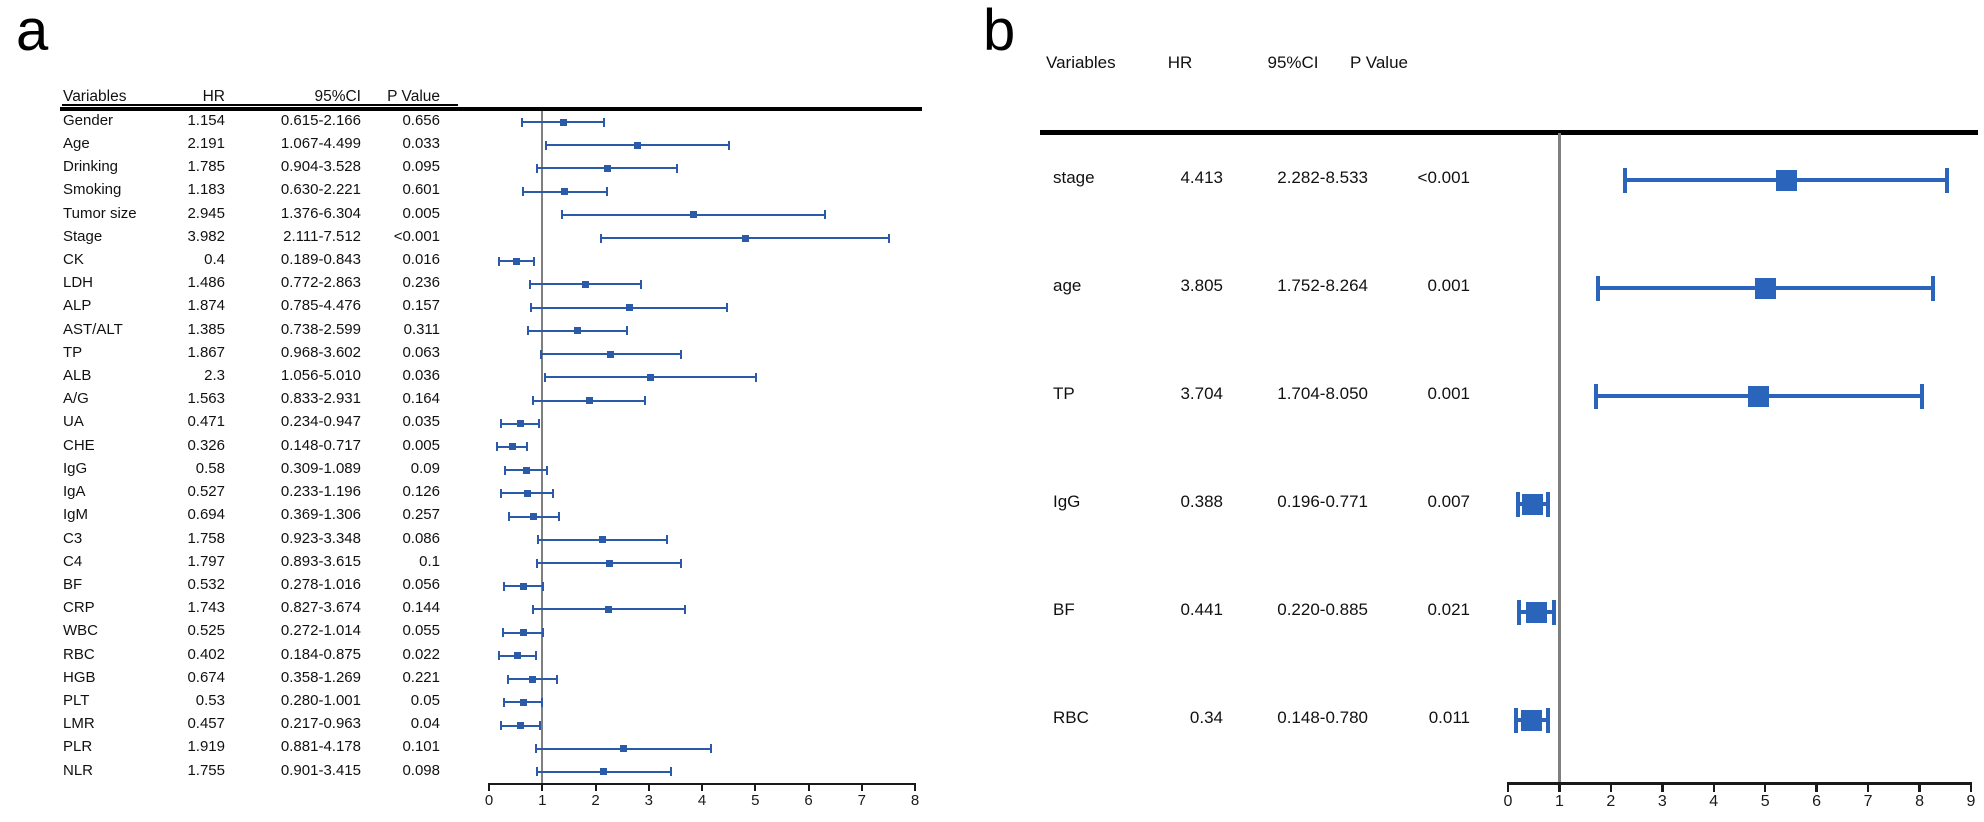 The width and height of the screenshot is (1984, 822). I want to click on row-label: age, so click(1067, 286).